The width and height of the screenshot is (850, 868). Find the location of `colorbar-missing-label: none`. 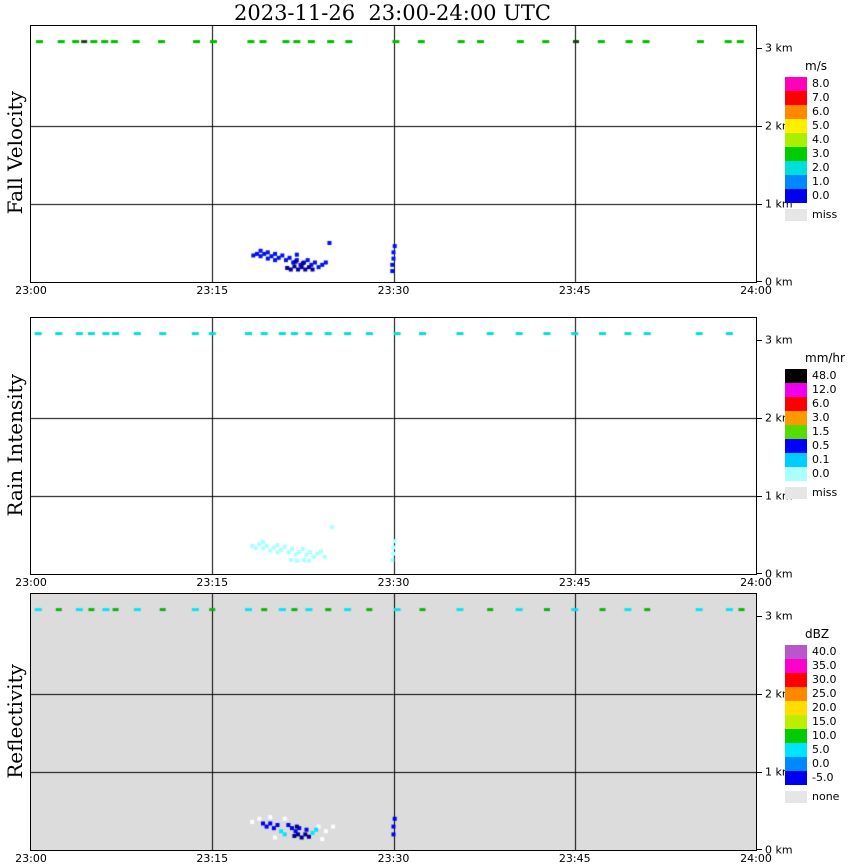

colorbar-missing-label: none is located at coordinates (826, 796).